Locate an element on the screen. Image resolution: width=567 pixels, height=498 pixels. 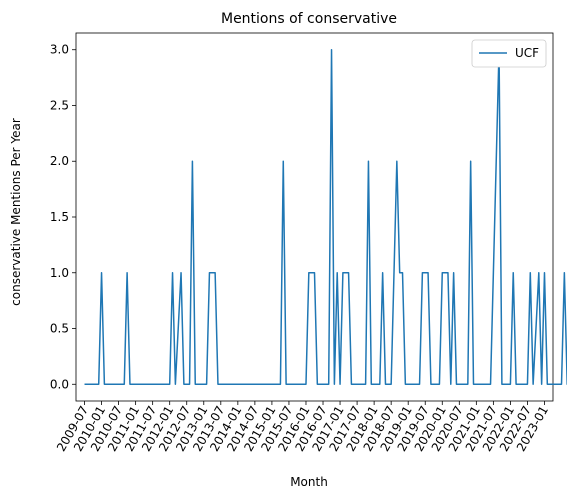
y-axis: 0.0 0.5 1.0 1.5 2.0 2.5 3.0 is located at coordinates (63, 217).